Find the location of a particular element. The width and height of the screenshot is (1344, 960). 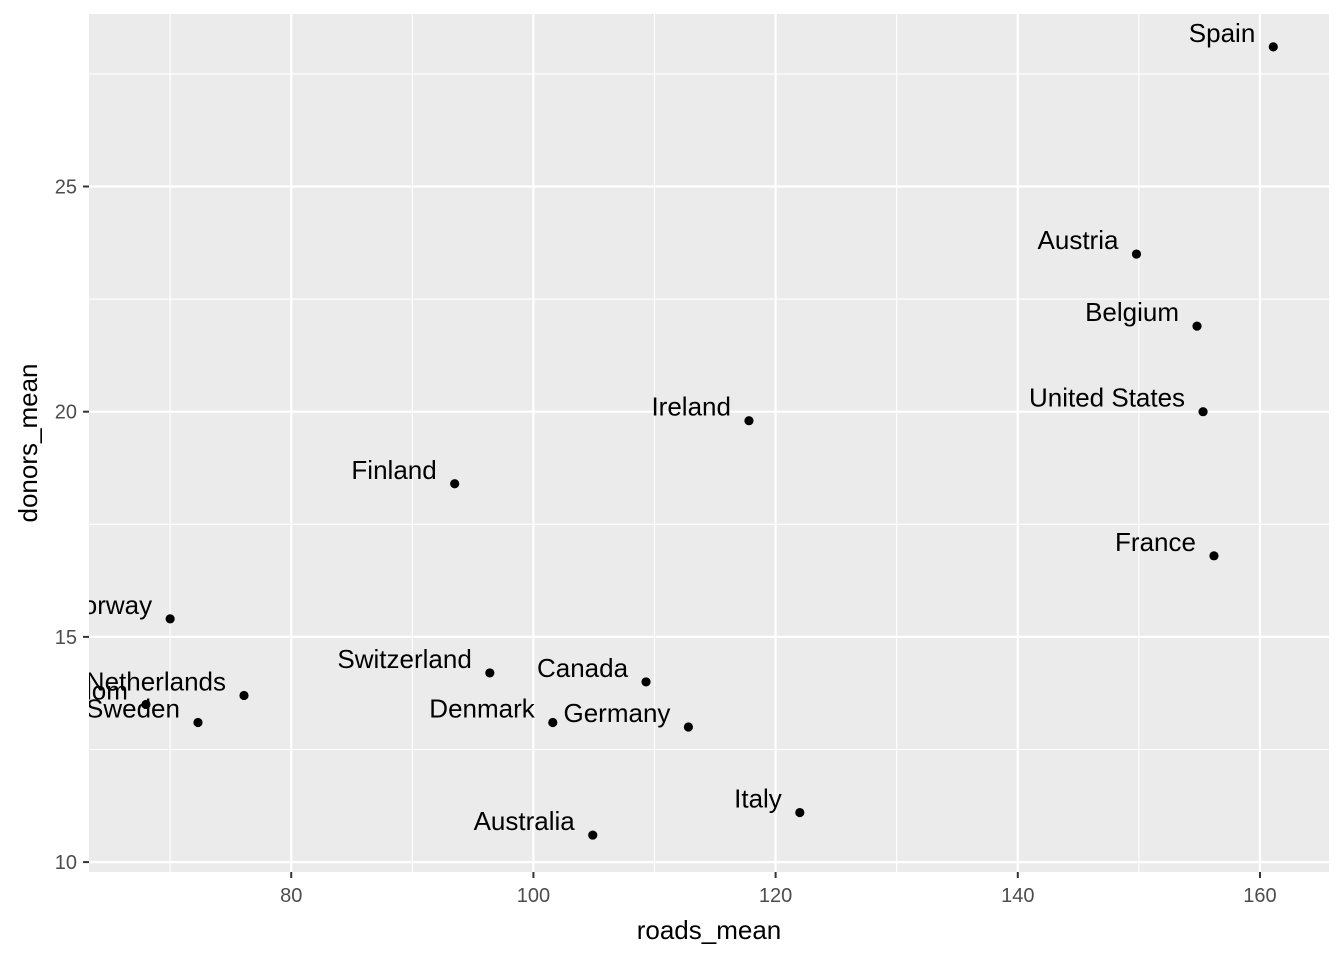

y-tick-label: 10 is located at coordinates (66, 863).